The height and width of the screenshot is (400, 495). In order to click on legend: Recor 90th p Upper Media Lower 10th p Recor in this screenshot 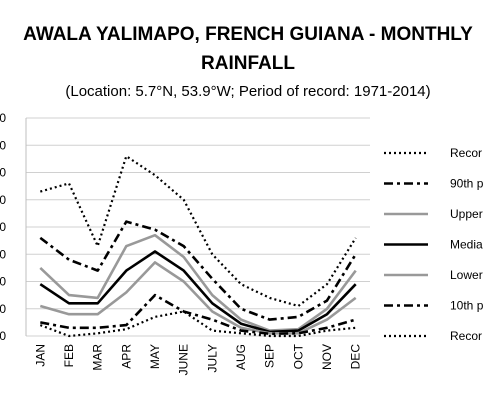, I will do `click(434, 244)`.